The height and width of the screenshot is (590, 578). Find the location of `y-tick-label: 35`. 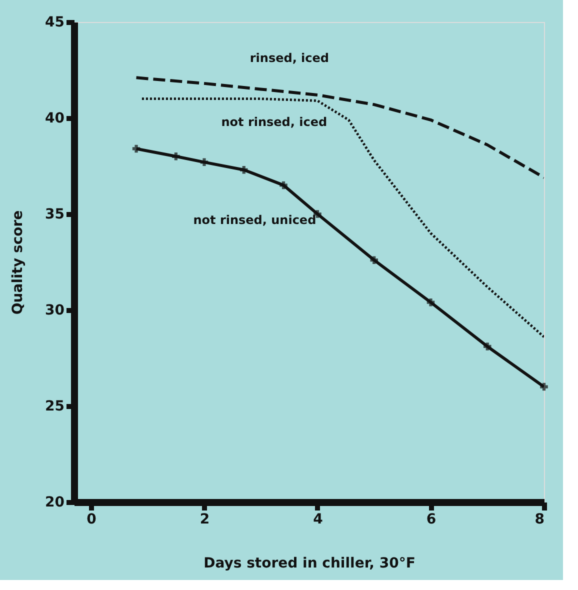

y-tick-label: 35 is located at coordinates (54, 214).